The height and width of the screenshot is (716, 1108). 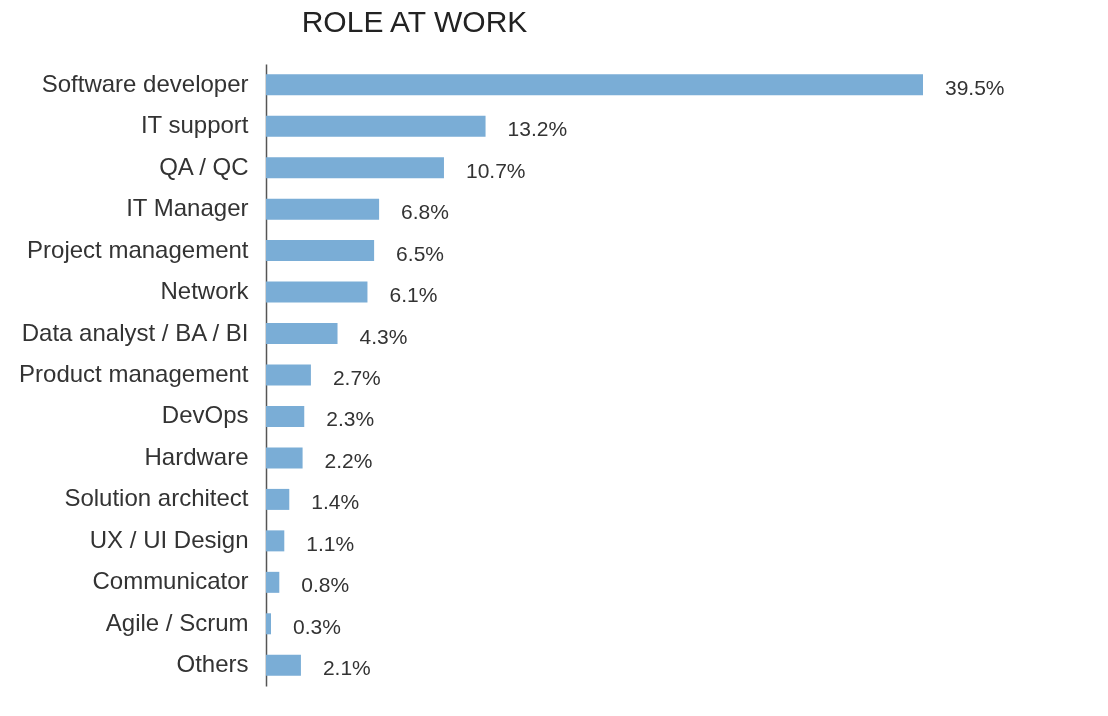 I want to click on data-label: 1.4%, so click(x=335, y=502).